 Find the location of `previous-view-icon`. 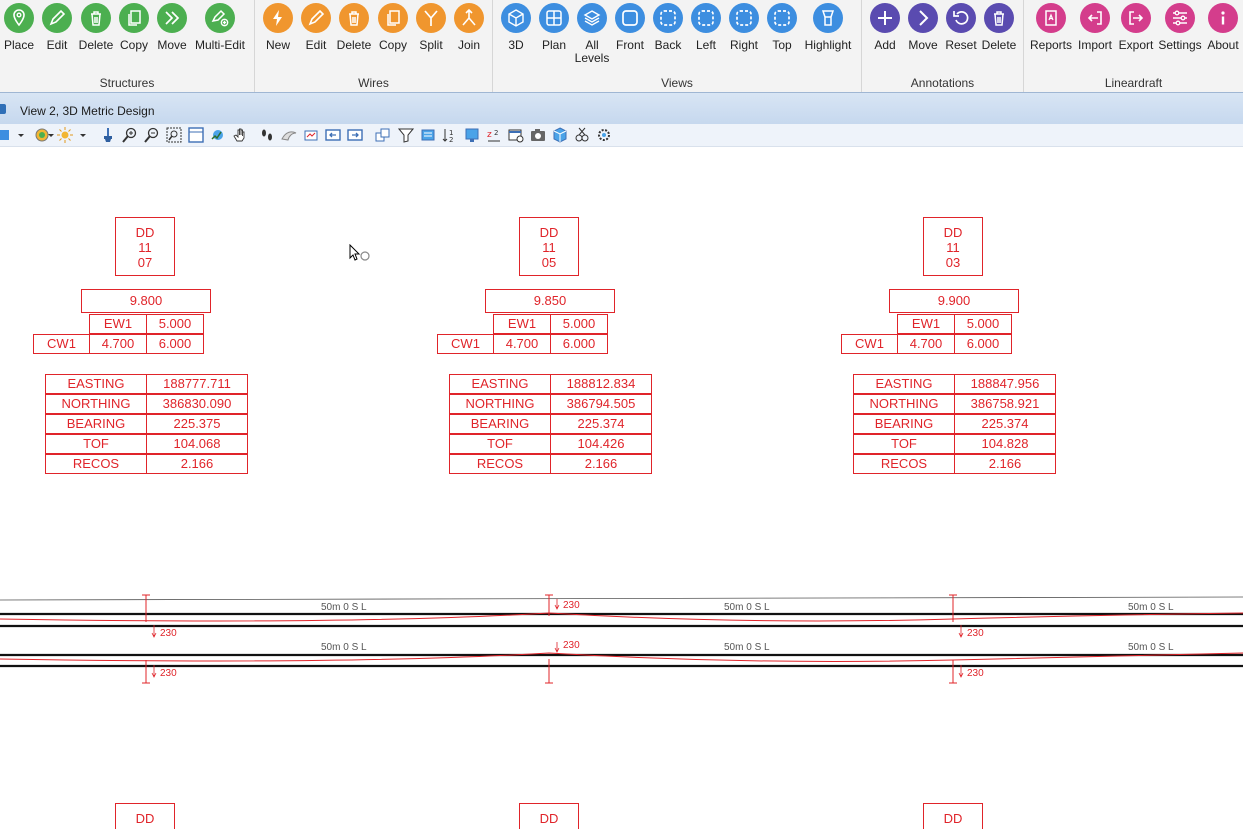

previous-view-icon is located at coordinates (333, 135).